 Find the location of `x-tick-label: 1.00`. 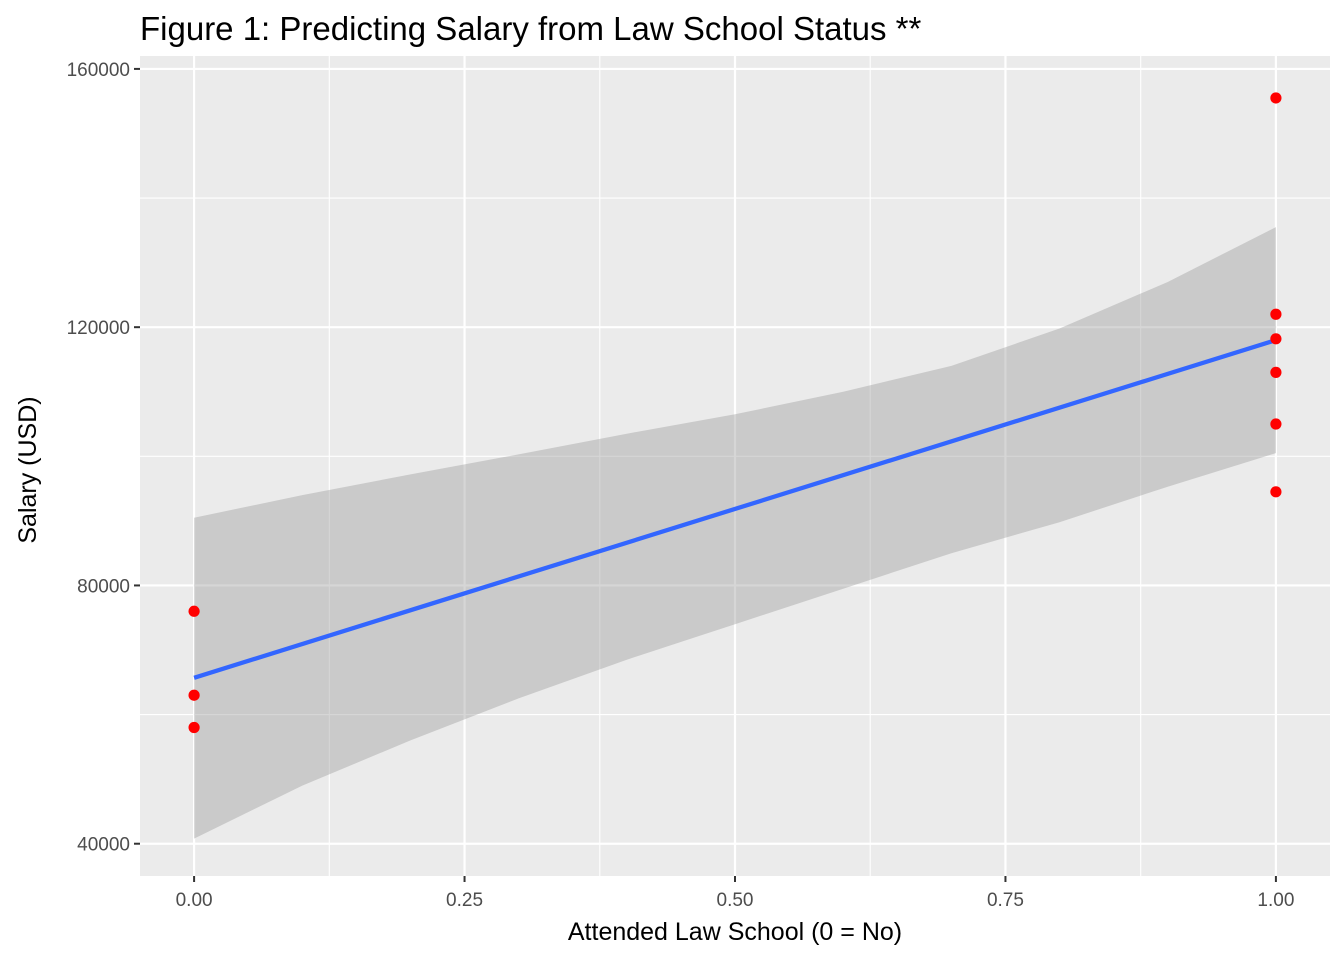

x-tick-label: 1.00 is located at coordinates (1275, 900).